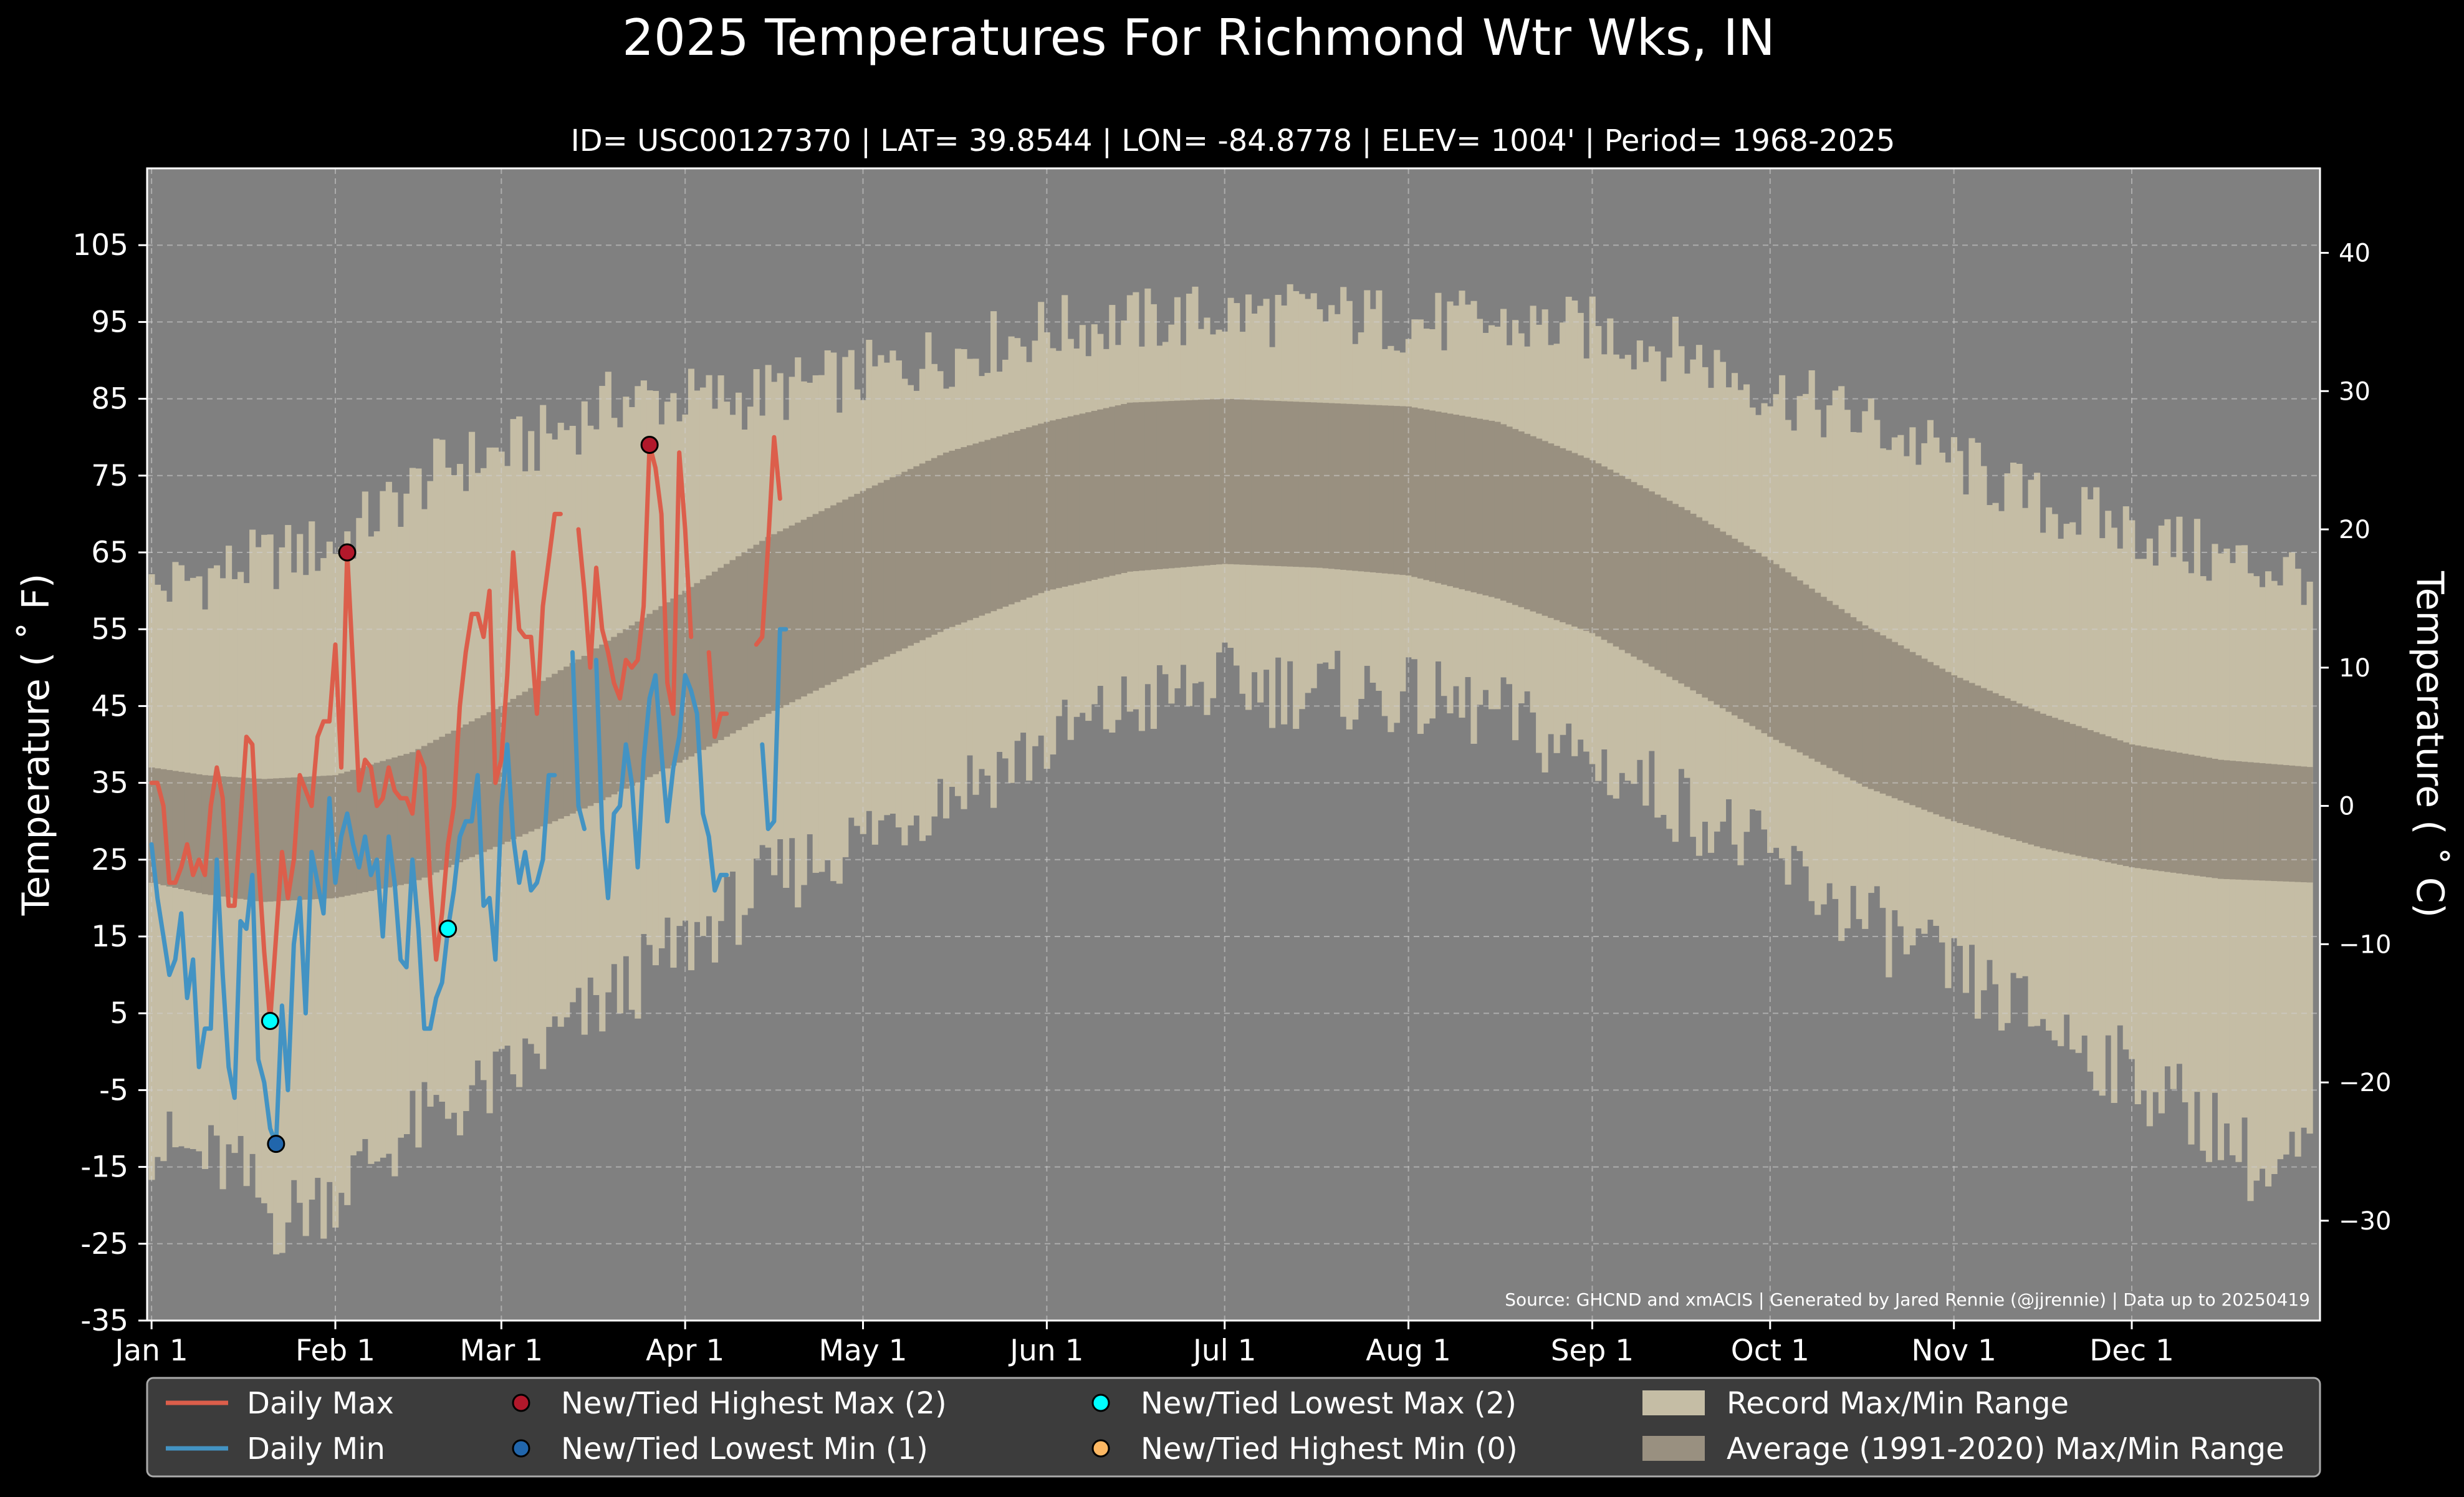 Image resolution: width=2464 pixels, height=1497 pixels. What do you see at coordinates (109, 937) in the screenshot?
I see `y-tick-label: 15` at bounding box center [109, 937].